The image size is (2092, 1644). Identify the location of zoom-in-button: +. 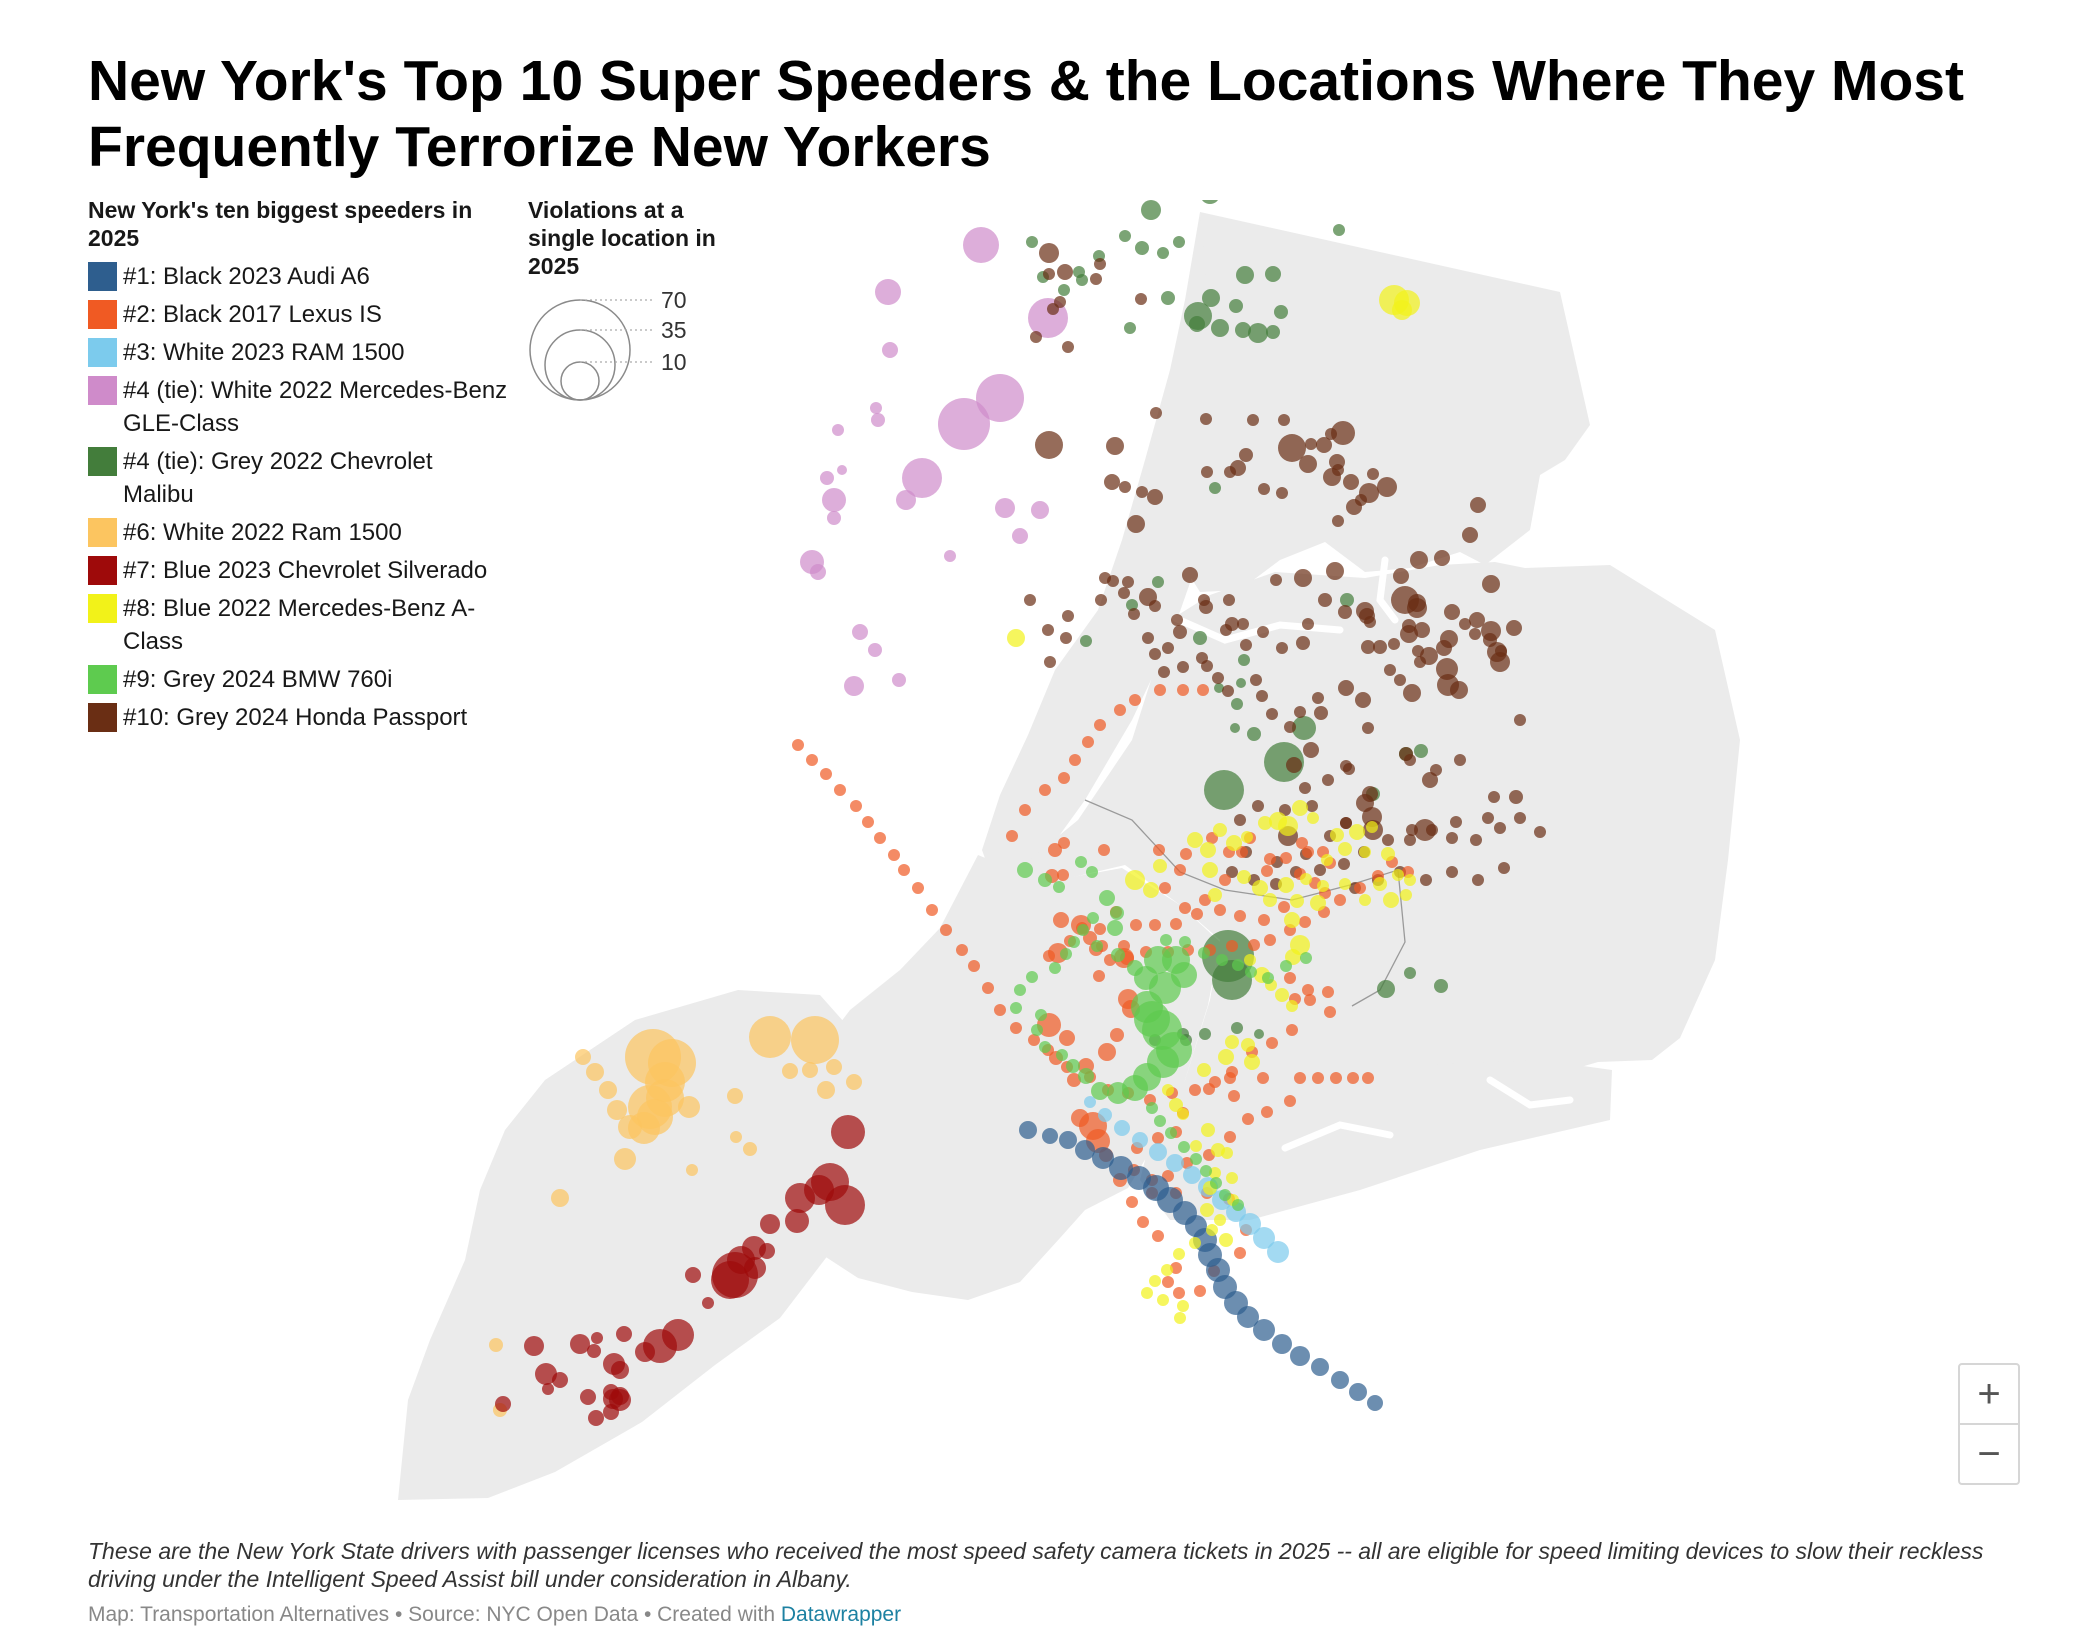
(1989, 1393).